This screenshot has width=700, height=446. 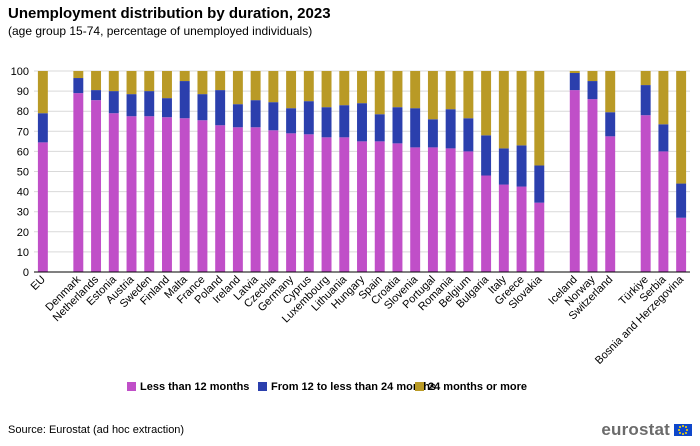 What do you see at coordinates (23, 233) in the screenshot?
I see `y-tick-label: 20` at bounding box center [23, 233].